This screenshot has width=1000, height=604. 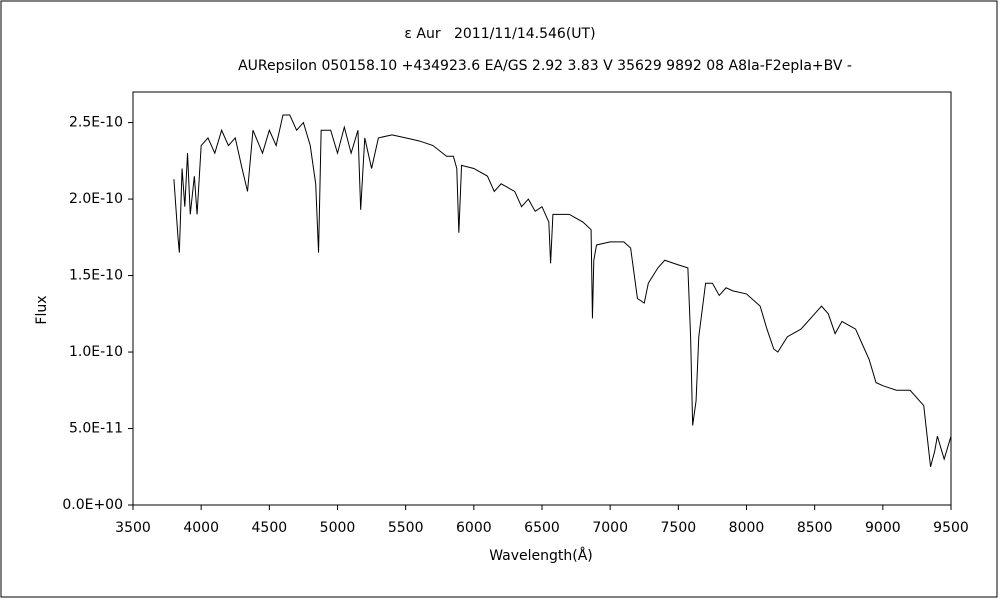 I want to click on x-tick-label: 7000, so click(x=610, y=528).